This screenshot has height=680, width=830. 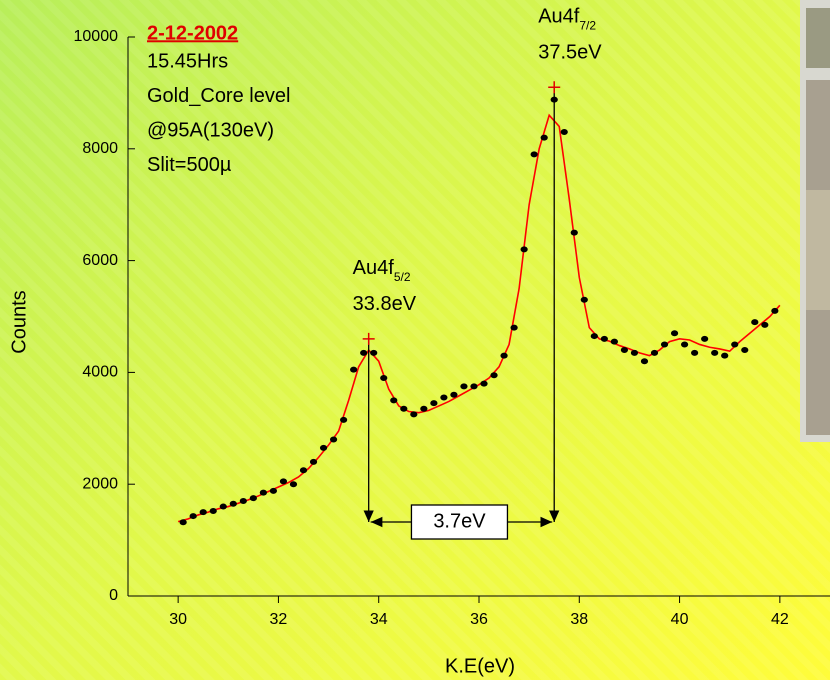 What do you see at coordinates (100, 148) in the screenshot?
I see `y-tick-label: 8000` at bounding box center [100, 148].